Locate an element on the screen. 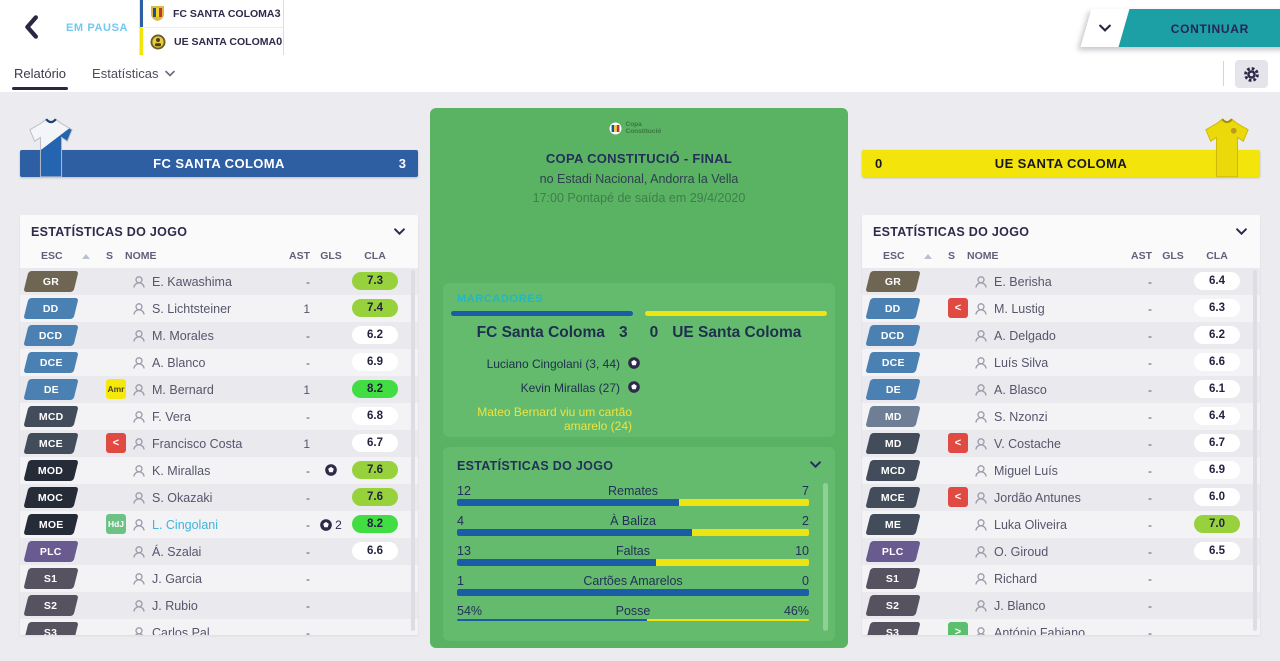  scoreboard: FC SANTA COLOMA 3 UE SANTA COLOMA 0 is located at coordinates (211, 27).